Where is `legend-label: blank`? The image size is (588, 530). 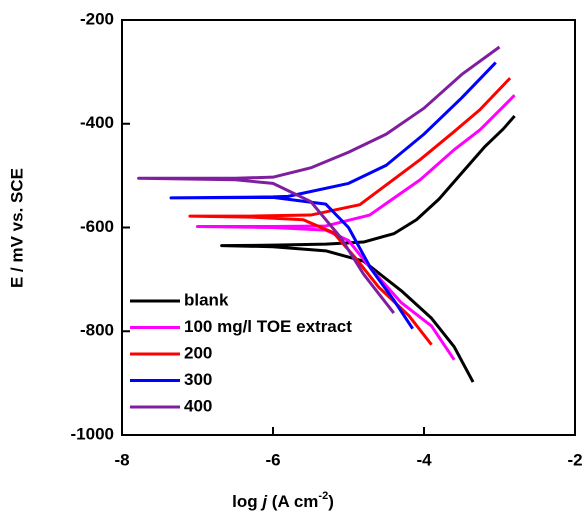 legend-label: blank is located at coordinates (206, 299).